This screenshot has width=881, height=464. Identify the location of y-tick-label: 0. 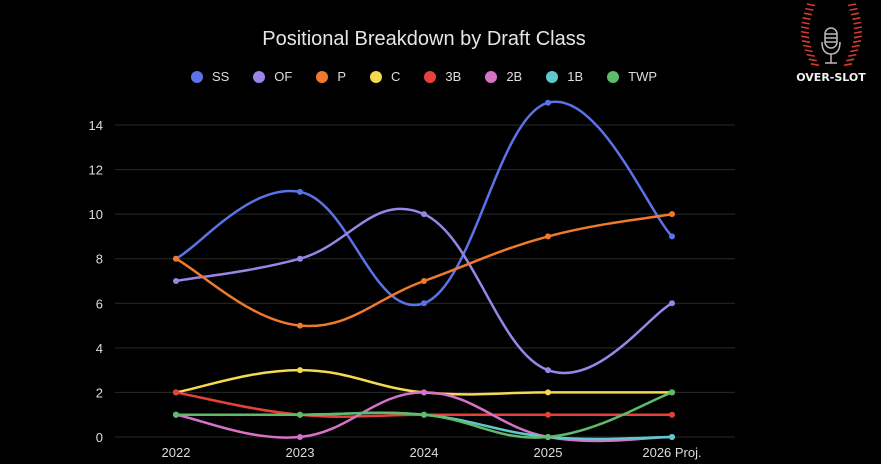
(99, 437).